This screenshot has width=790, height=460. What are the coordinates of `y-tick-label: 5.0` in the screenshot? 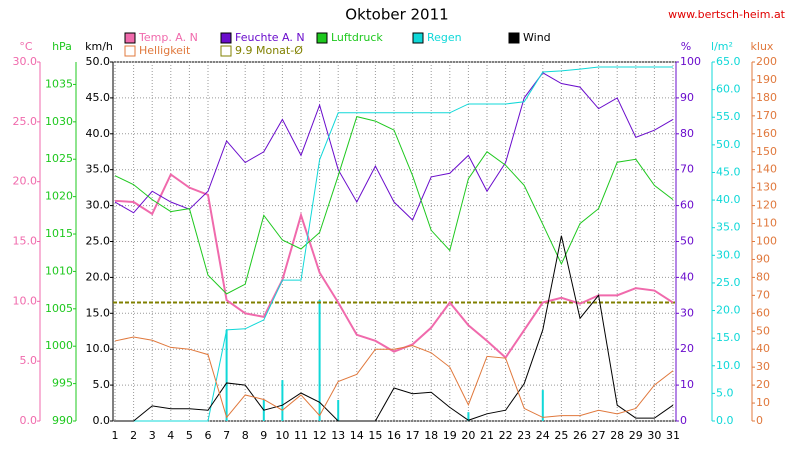 It's located at (725, 392).